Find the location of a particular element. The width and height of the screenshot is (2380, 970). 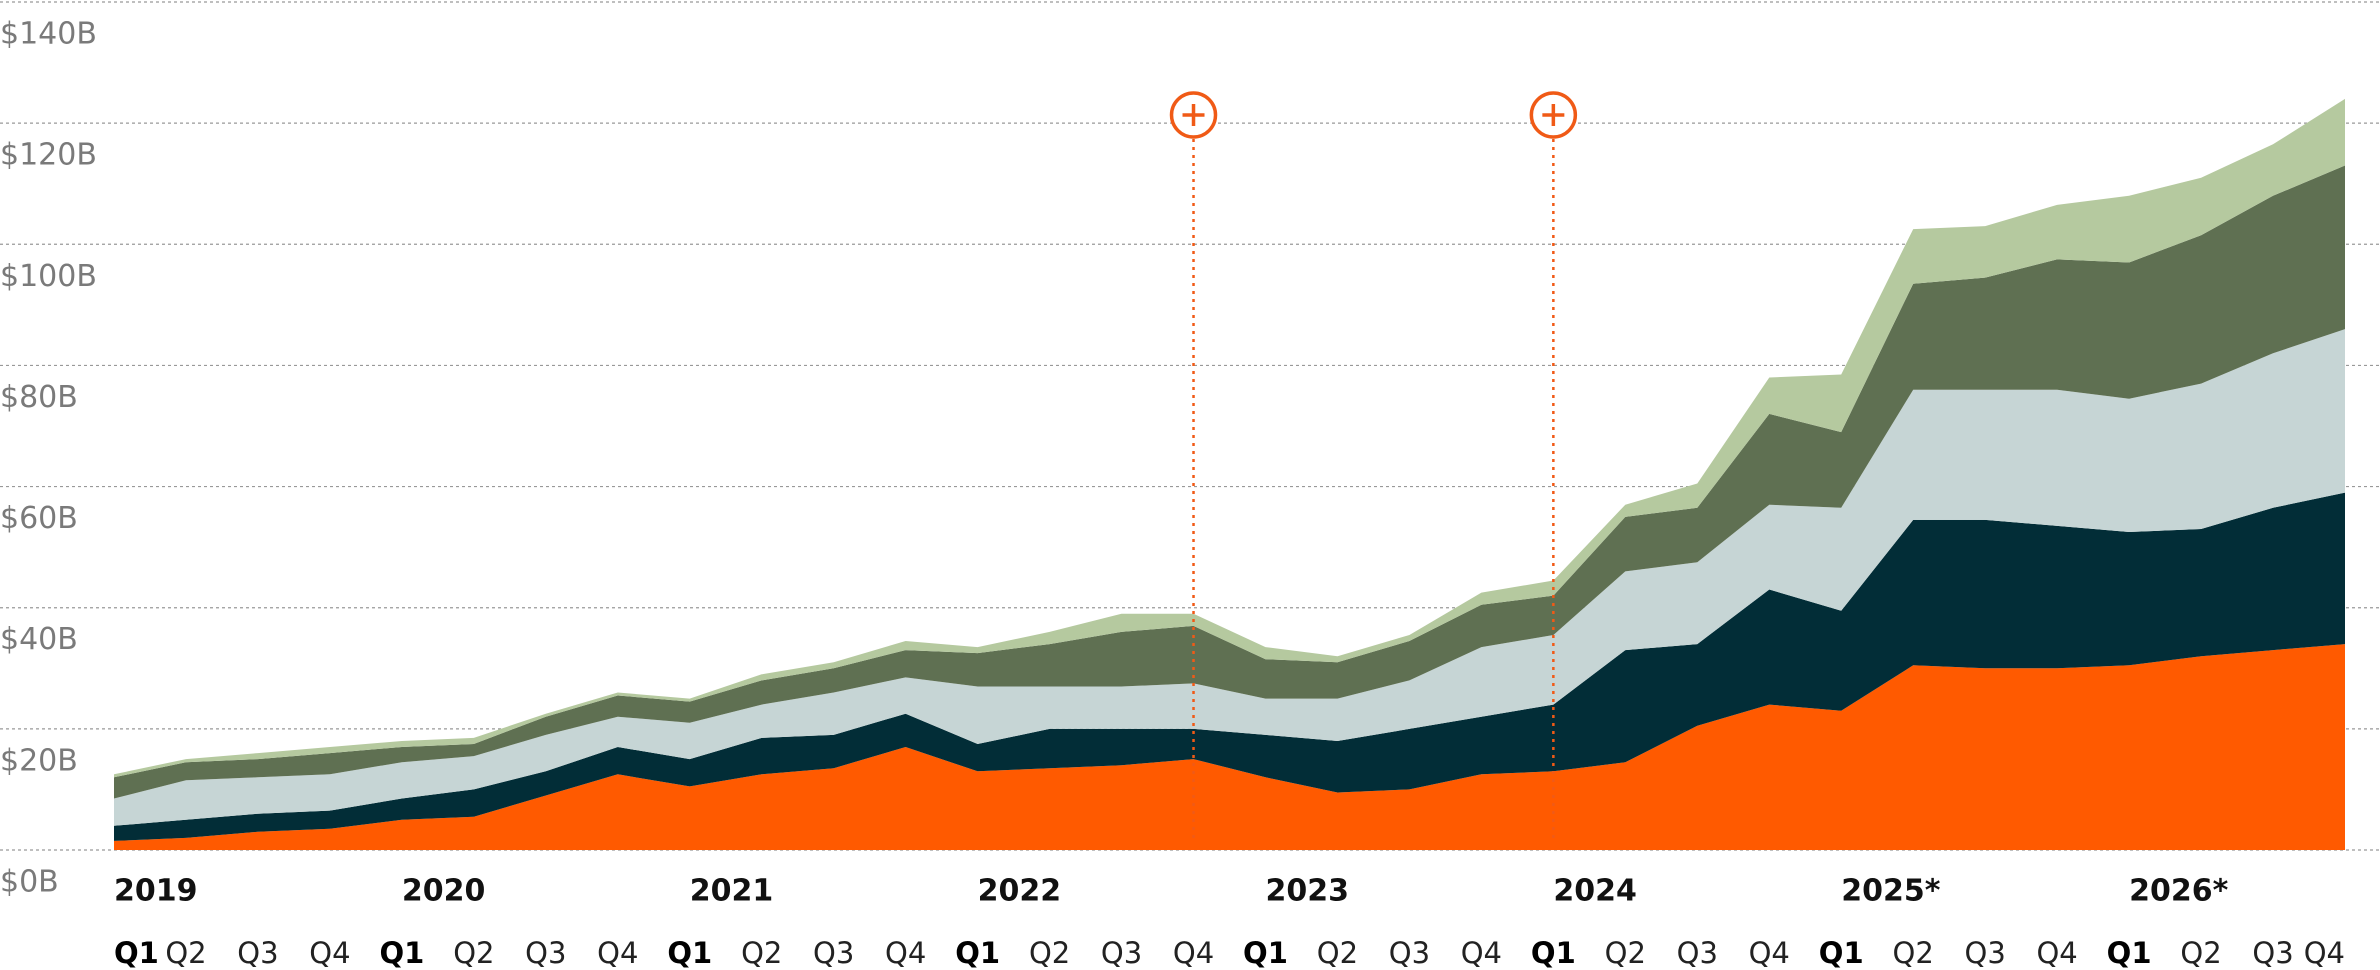

year-label: 2023 is located at coordinates (1307, 891).